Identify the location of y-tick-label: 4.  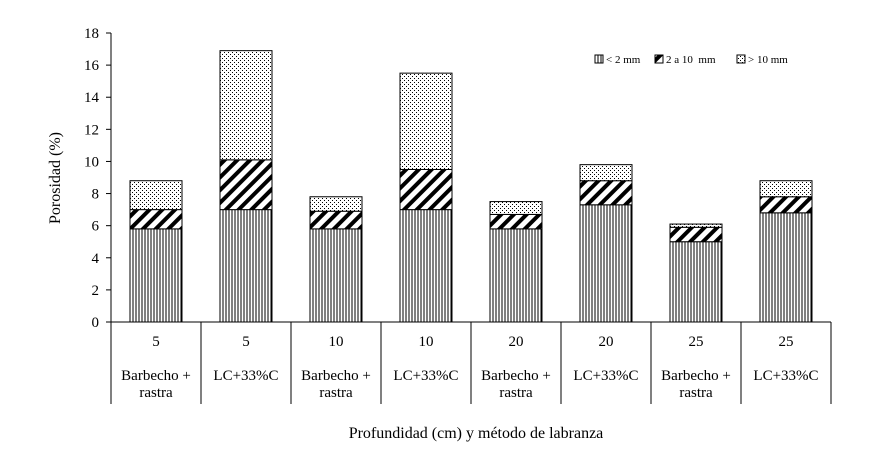
(96, 259).